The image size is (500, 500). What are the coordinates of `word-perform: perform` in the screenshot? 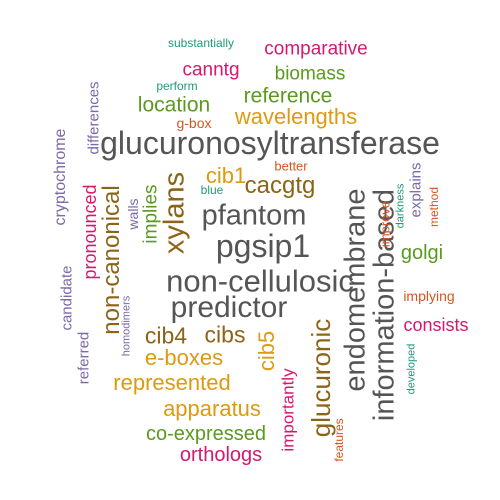 It's located at (177, 86).